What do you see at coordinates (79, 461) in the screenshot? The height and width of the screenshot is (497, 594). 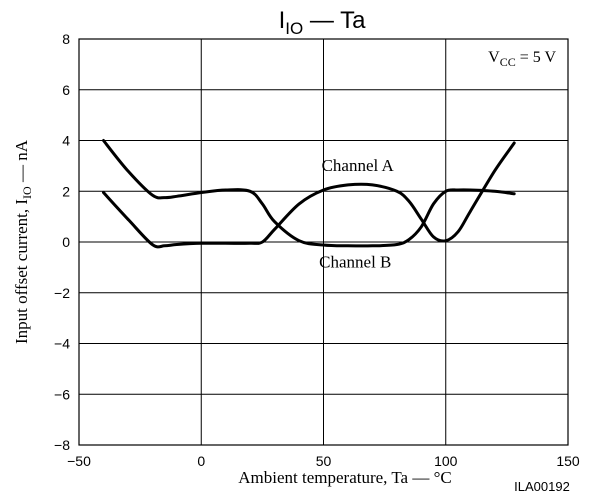 I see `x-tick-label: −50` at bounding box center [79, 461].